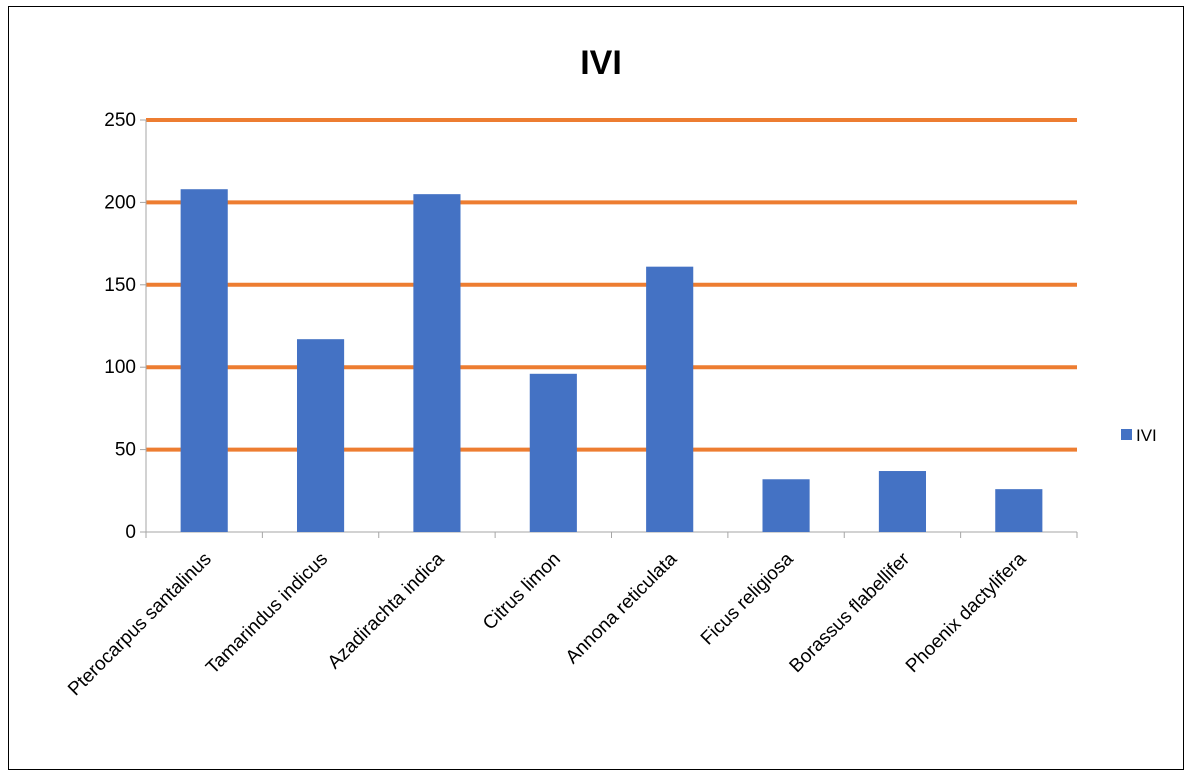 This screenshot has width=1192, height=778. What do you see at coordinates (140, 625) in the screenshot?
I see `x-tick-label: Pterocarpus santalinus` at bounding box center [140, 625].